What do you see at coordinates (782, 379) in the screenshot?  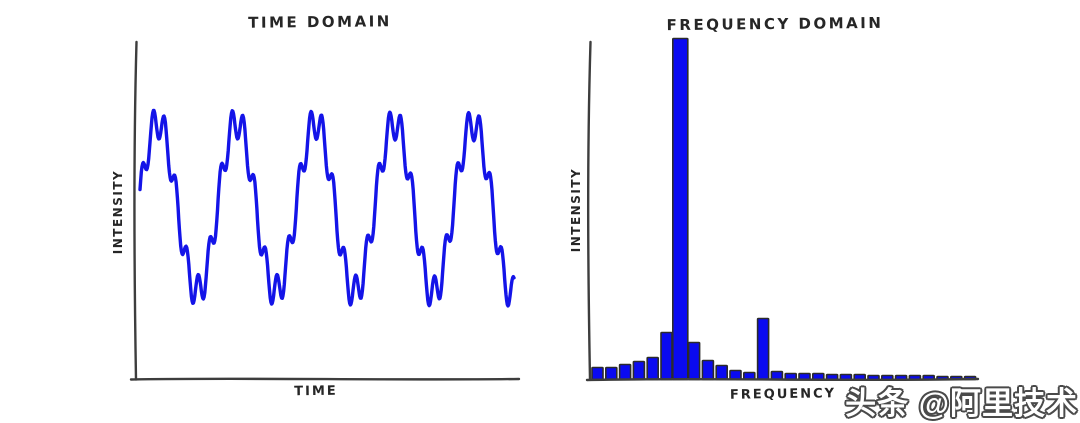 I see `frequency-chart-x-axis` at bounding box center [782, 379].